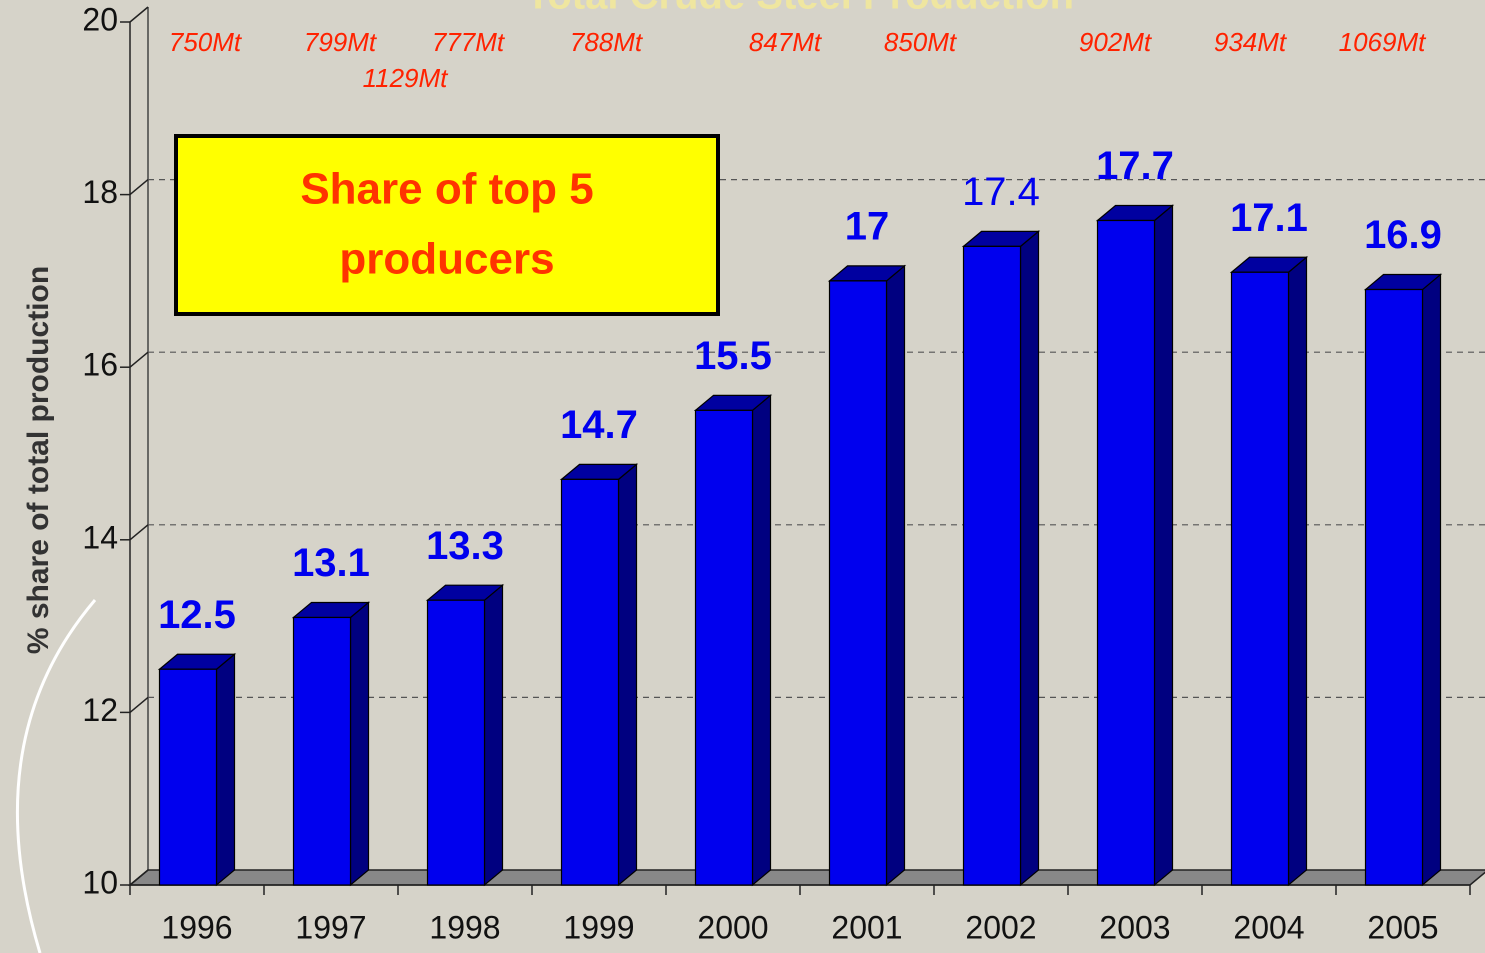  Describe the element at coordinates (446, 189) in the screenshot. I see `box-text: Share of top 5` at that location.